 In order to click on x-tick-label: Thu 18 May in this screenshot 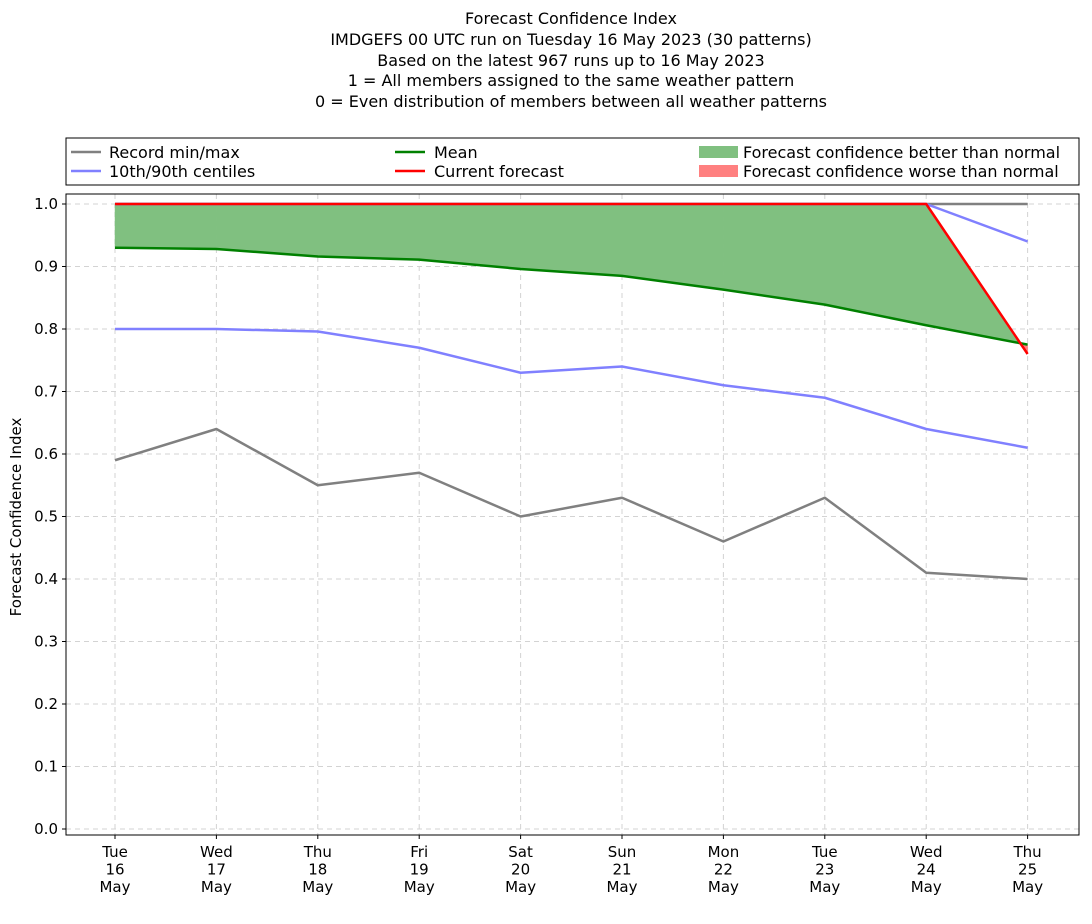, I will do `click(317, 869)`.